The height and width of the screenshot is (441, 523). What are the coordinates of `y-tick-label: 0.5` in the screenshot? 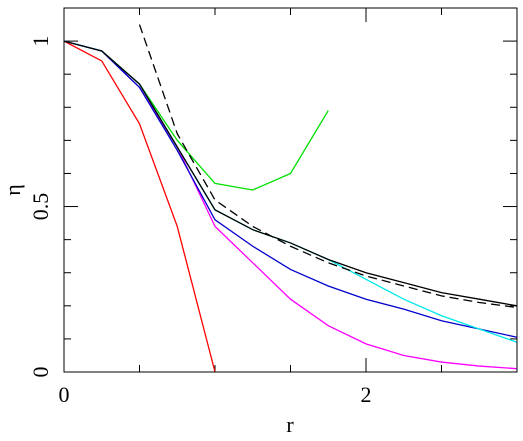 It's located at (40, 207).